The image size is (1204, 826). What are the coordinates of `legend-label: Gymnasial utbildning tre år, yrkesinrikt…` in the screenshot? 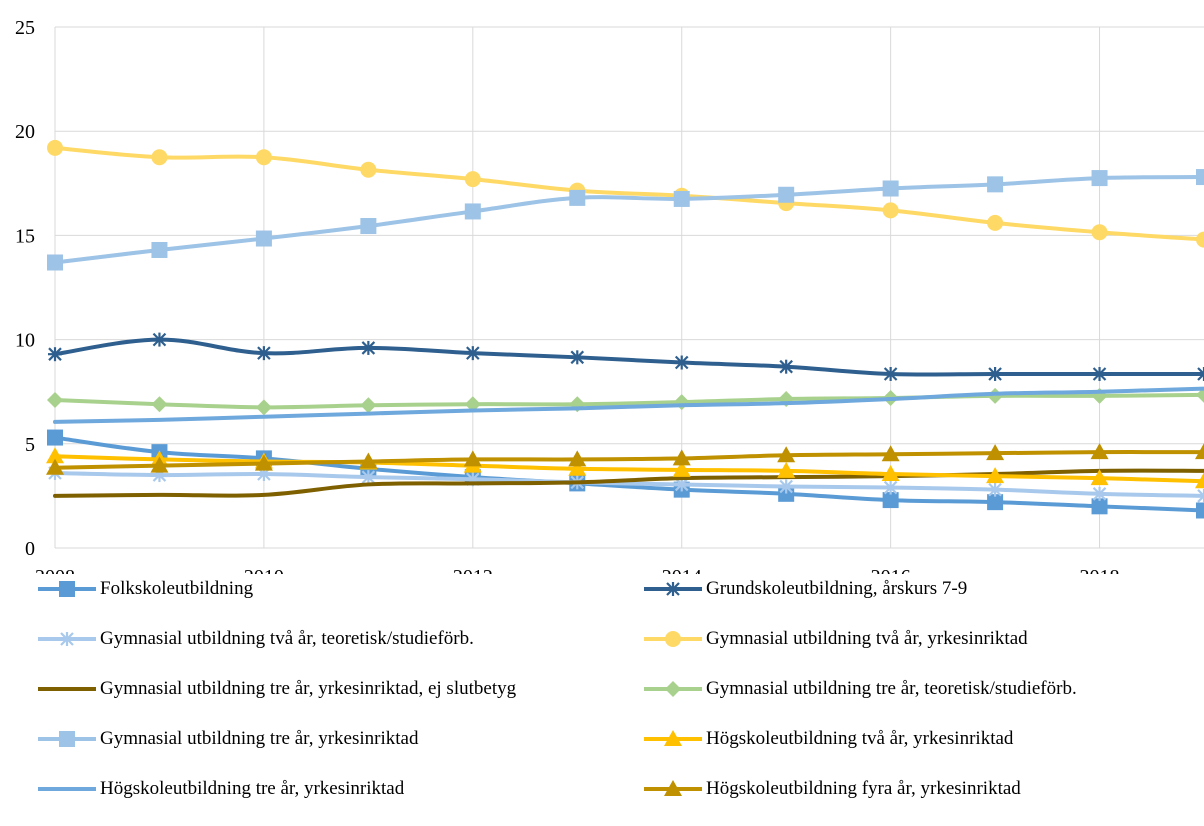 It's located at (308, 688).